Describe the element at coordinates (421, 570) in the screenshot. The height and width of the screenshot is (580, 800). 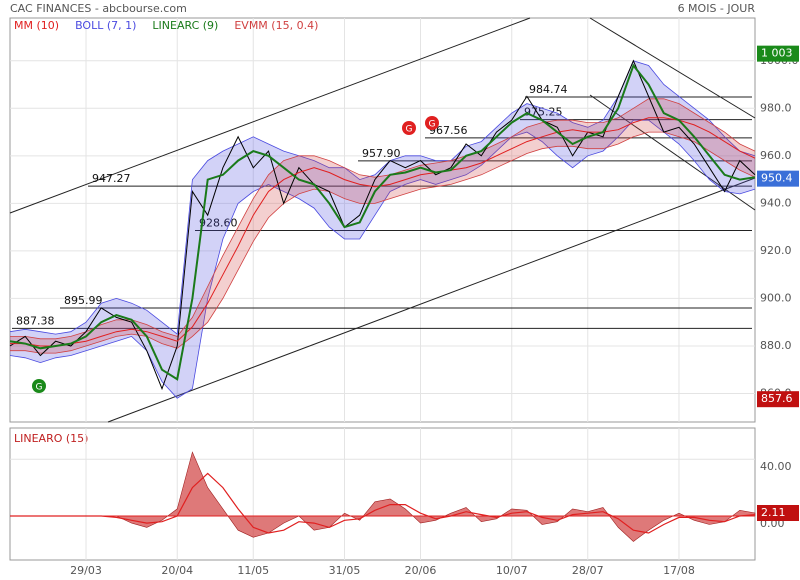
I see `x-tick-label: 20/06` at that location.